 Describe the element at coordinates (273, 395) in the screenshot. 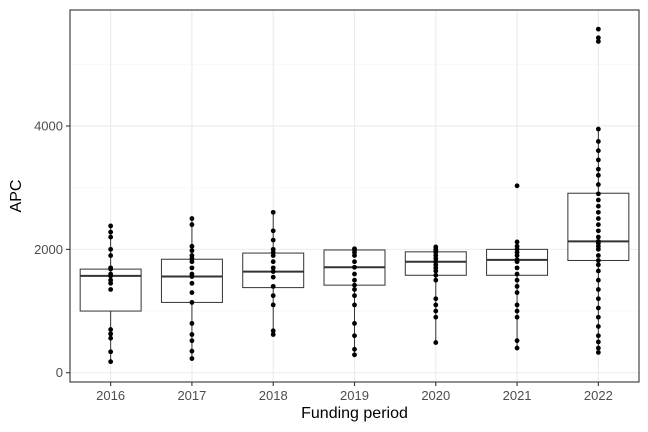

I see `x-tick-label: 2018` at that location.